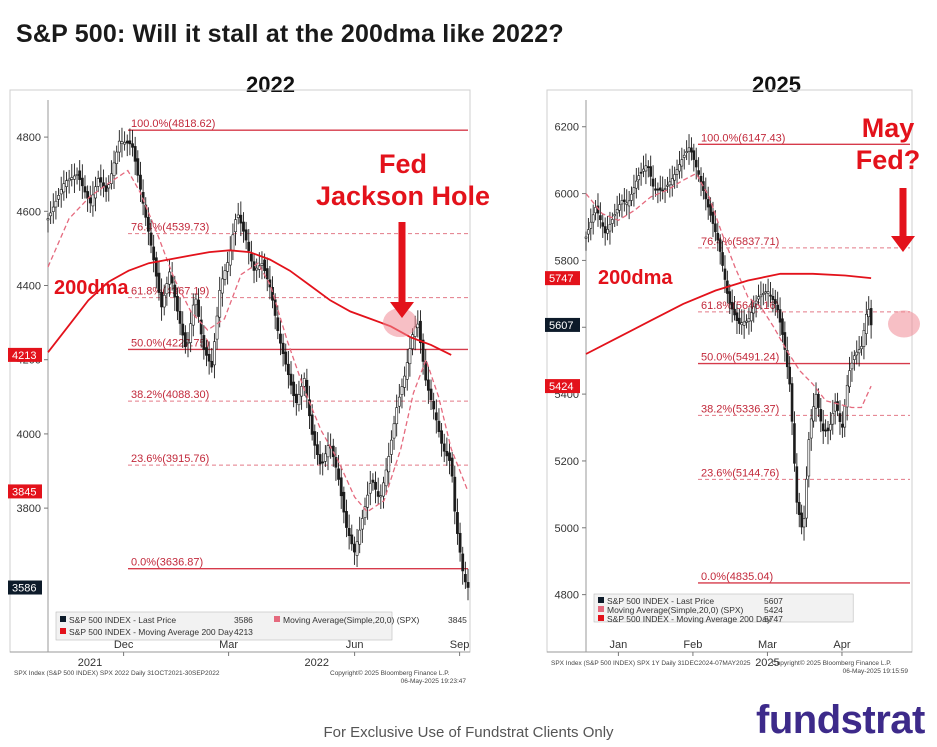 This screenshot has width=937, height=747. Describe the element at coordinates (29, 509) in the screenshot. I see `left-y-tick-label: 3800` at that location.